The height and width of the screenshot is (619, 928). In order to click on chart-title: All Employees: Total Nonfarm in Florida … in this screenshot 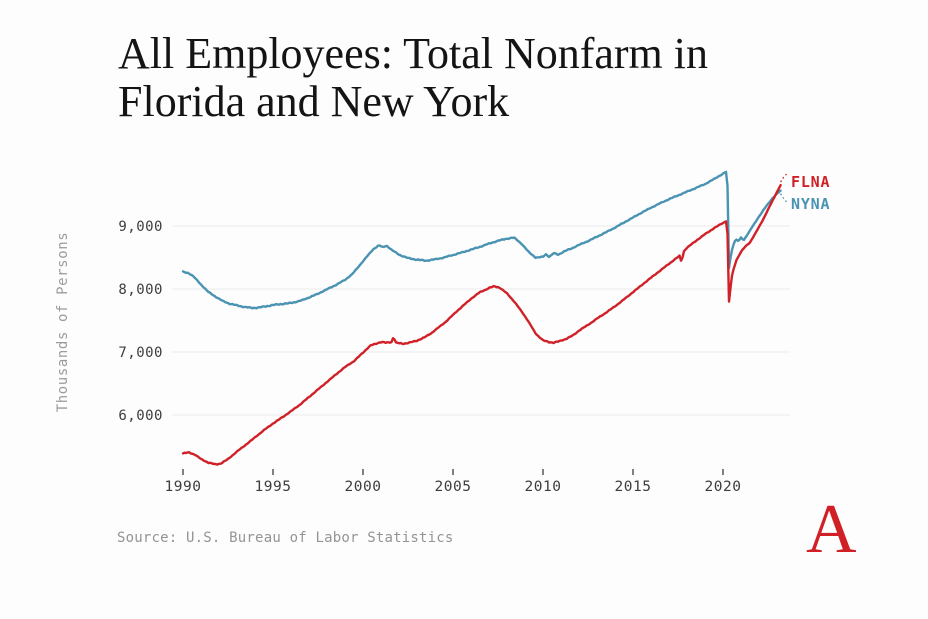, I will do `click(458, 78)`.